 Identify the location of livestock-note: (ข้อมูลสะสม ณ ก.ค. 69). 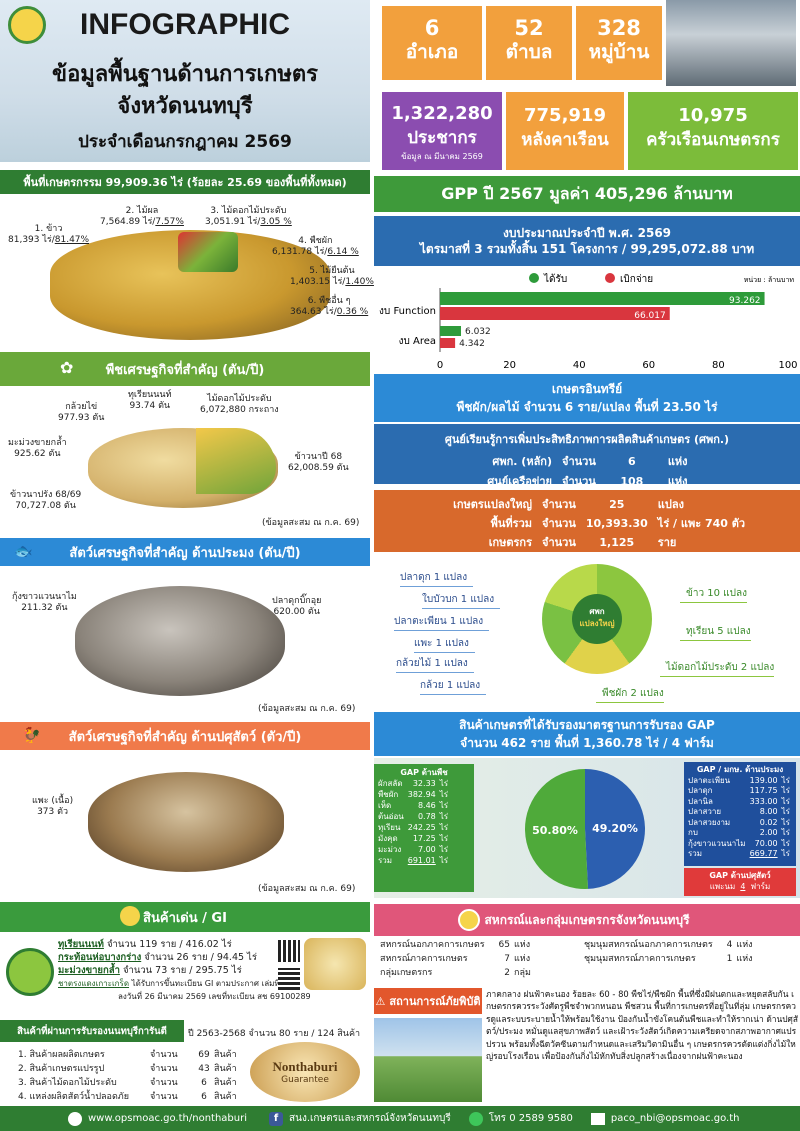
(307, 889).